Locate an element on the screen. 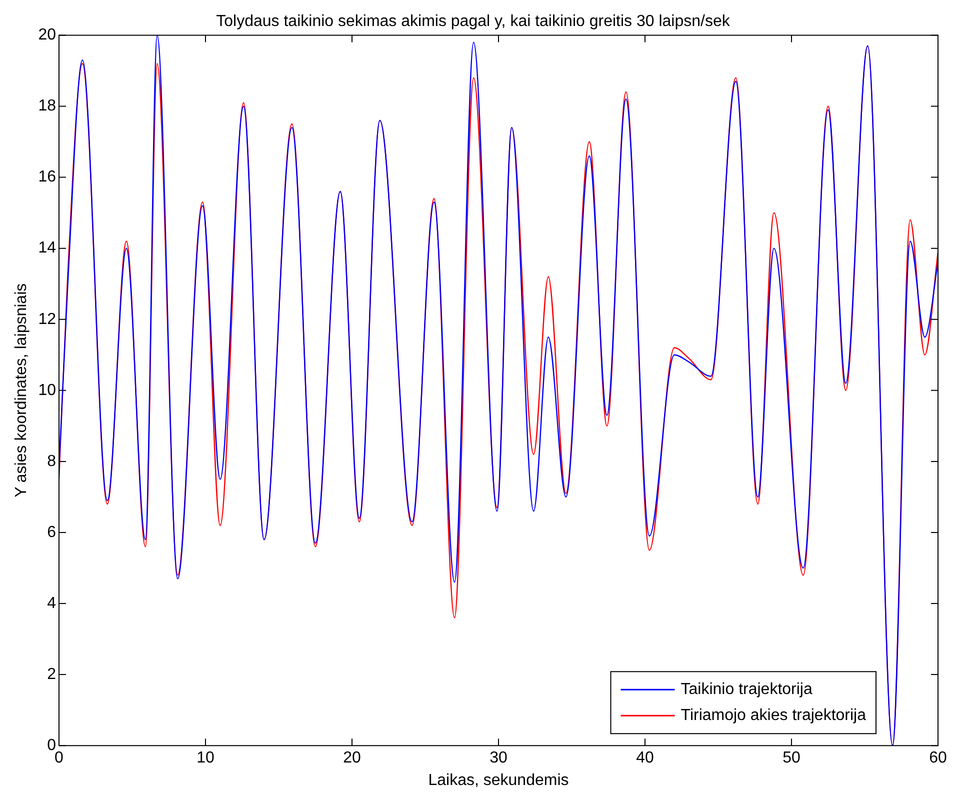 Image resolution: width=966 pixels, height=802 pixels. chart-title: Tolydaus taikinio sekimas akimis pagal y, kai taikinio greitis 30 laipsn/sek is located at coordinates (473, 21).